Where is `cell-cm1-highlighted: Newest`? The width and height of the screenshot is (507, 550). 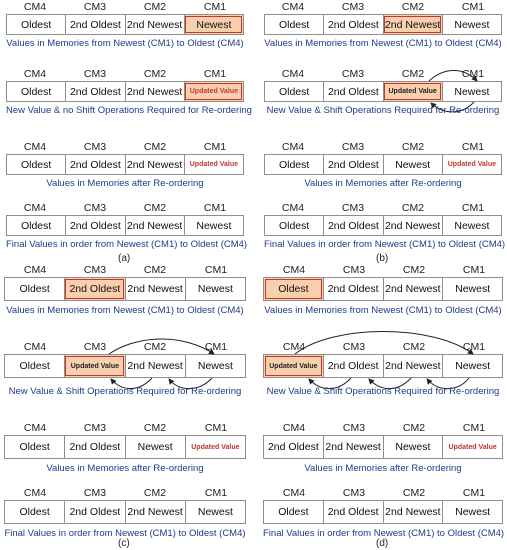
cell-cm1-highlighted: Newest is located at coordinates (213, 24).